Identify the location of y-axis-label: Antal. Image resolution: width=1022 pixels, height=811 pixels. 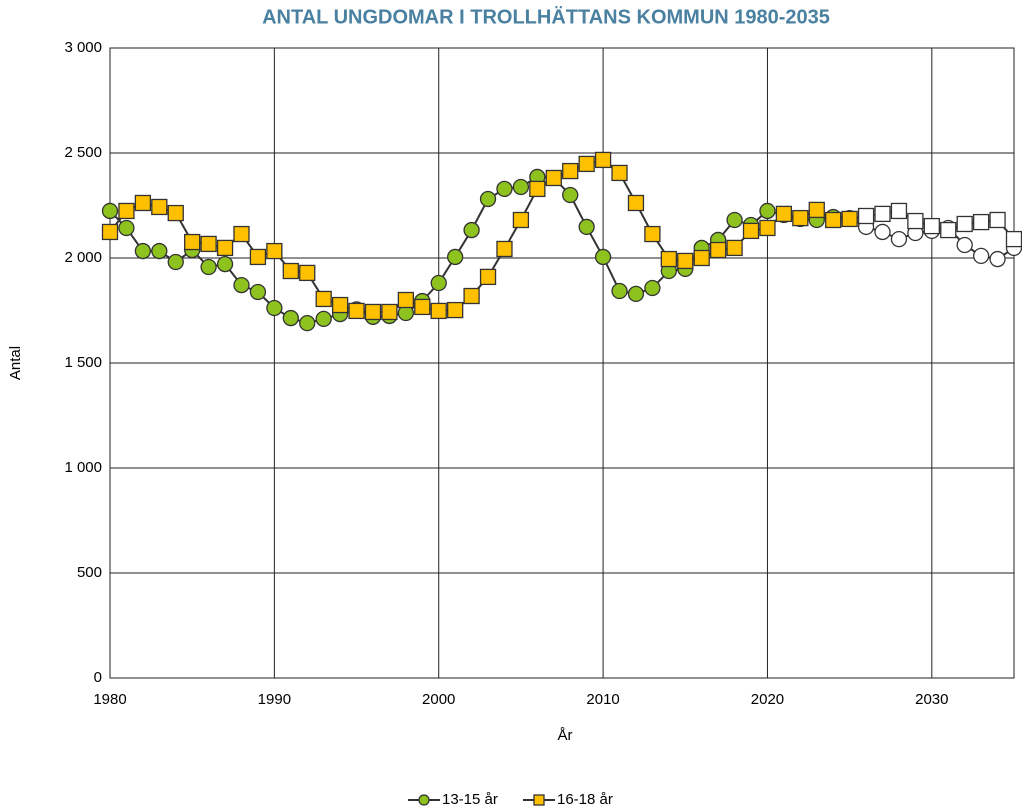
(15, 363).